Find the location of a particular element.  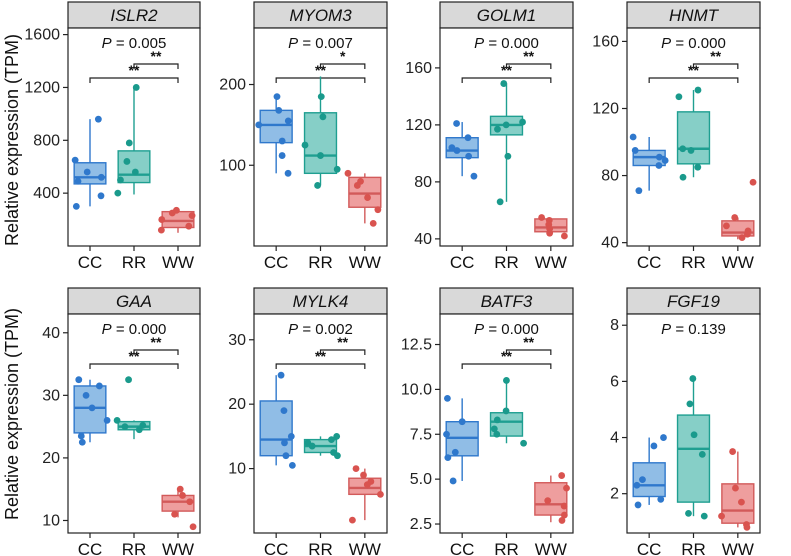

p-value-label: P = 0.005 is located at coordinates (134, 43).